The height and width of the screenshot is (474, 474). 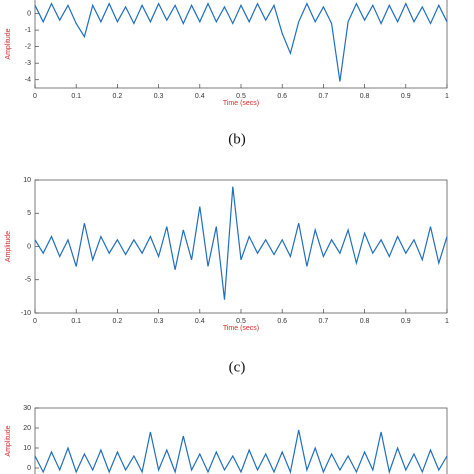 What do you see at coordinates (27, 428) in the screenshot?
I see `y-tick-label: 20` at bounding box center [27, 428].